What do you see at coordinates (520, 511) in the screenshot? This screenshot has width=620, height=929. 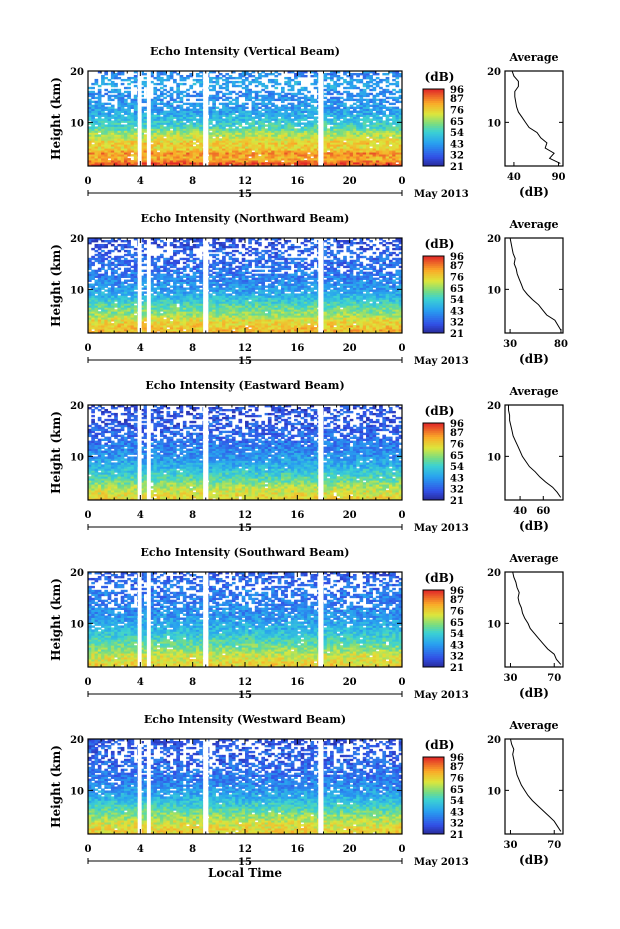 I see `avg-x-tick-label: 40` at bounding box center [520, 511].